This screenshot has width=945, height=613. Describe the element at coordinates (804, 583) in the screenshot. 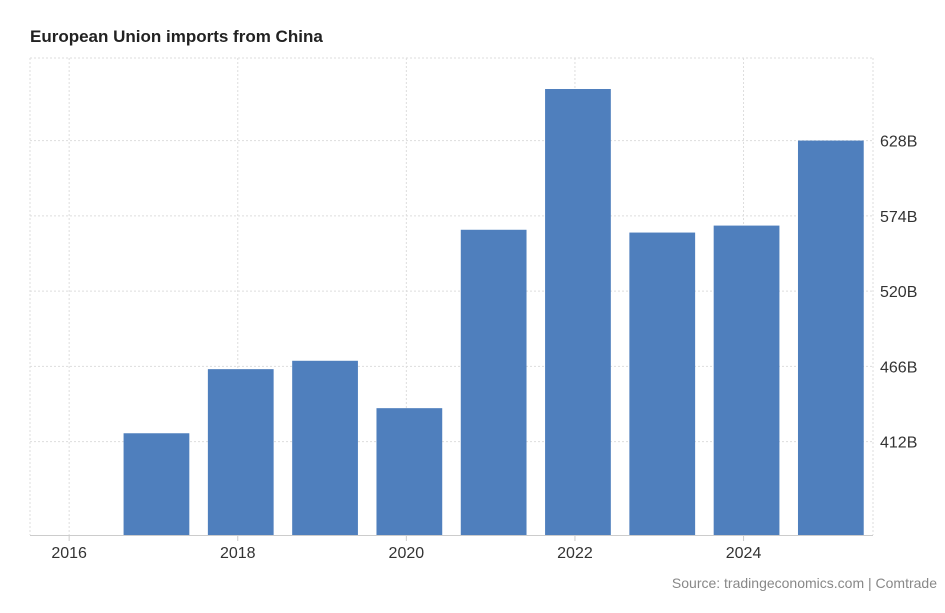

I see `source-note: Source: tradingeconomics.com | Comtrade` at that location.